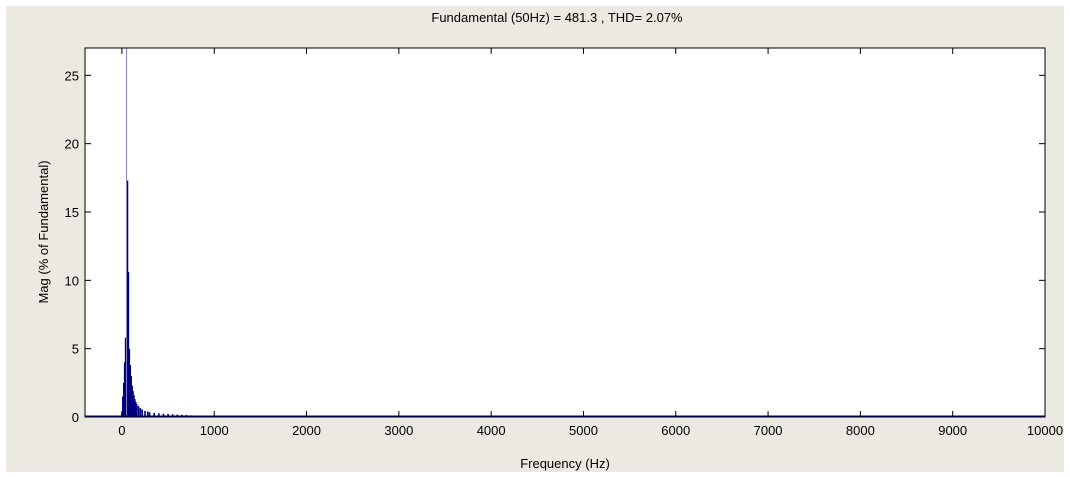  I want to click on x-tick-label: 9000, so click(952, 430).